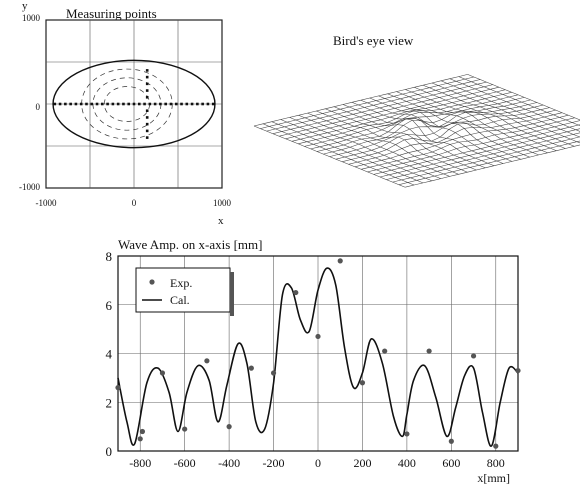  Describe the element at coordinates (38, 107) in the screenshot. I see `mp-ytick-mid: 0` at that location.